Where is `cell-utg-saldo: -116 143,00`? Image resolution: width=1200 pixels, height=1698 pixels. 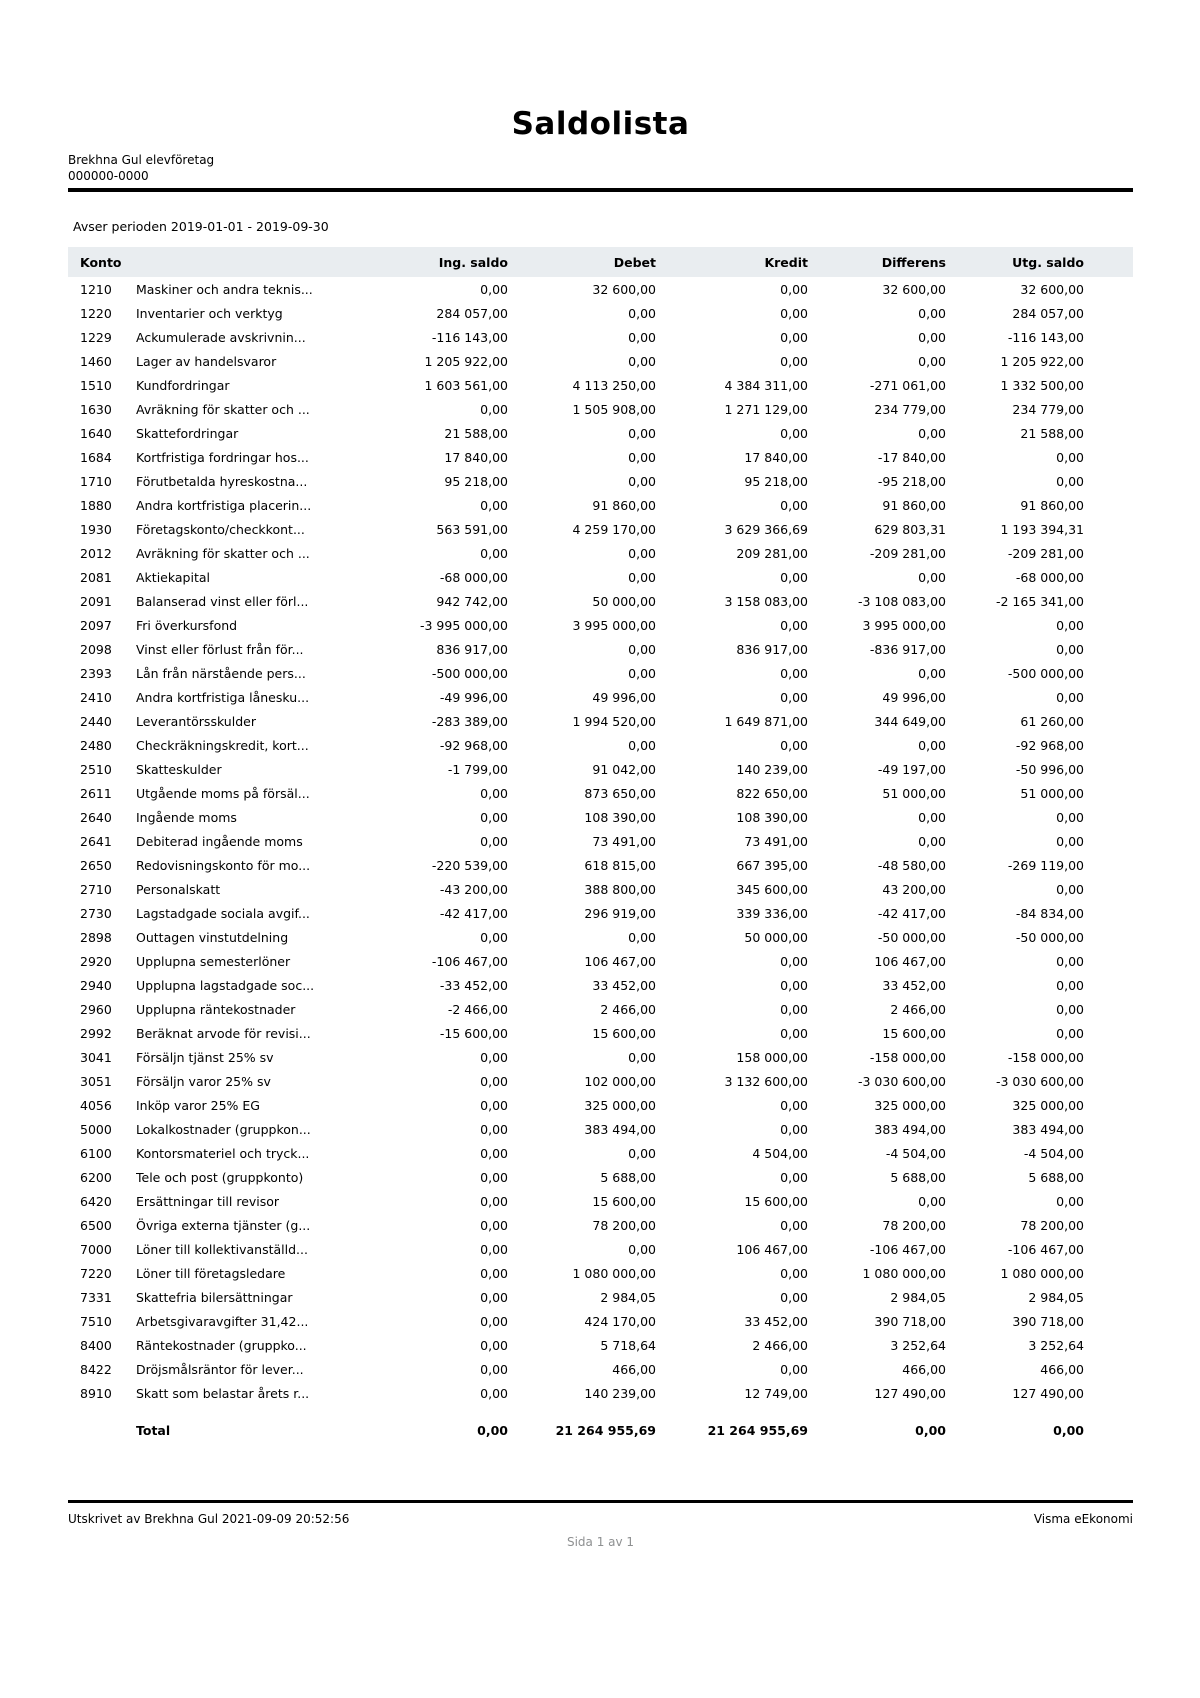
cell-utg-saldo: -116 143,00 is located at coordinates (1045, 337).